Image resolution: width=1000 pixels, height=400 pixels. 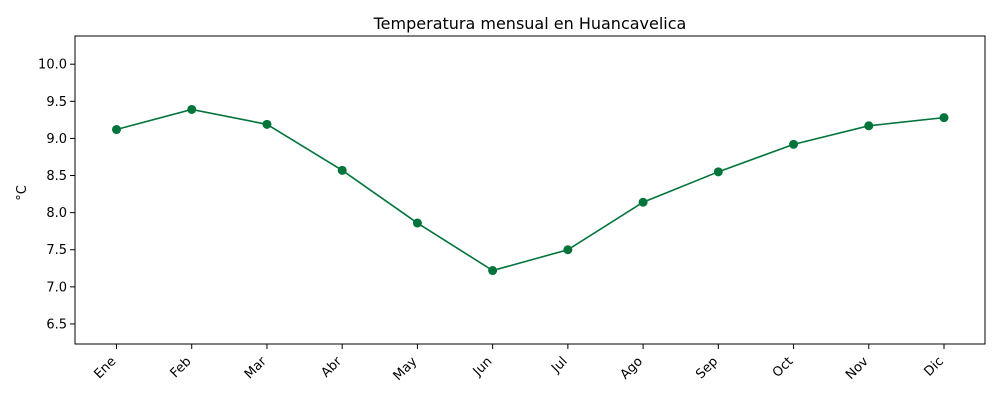 What do you see at coordinates (56, 195) in the screenshot?
I see `y-axis: 6.5 7.0 7.5 8.0 8.5 9.0 9.5 10.0` at bounding box center [56, 195].